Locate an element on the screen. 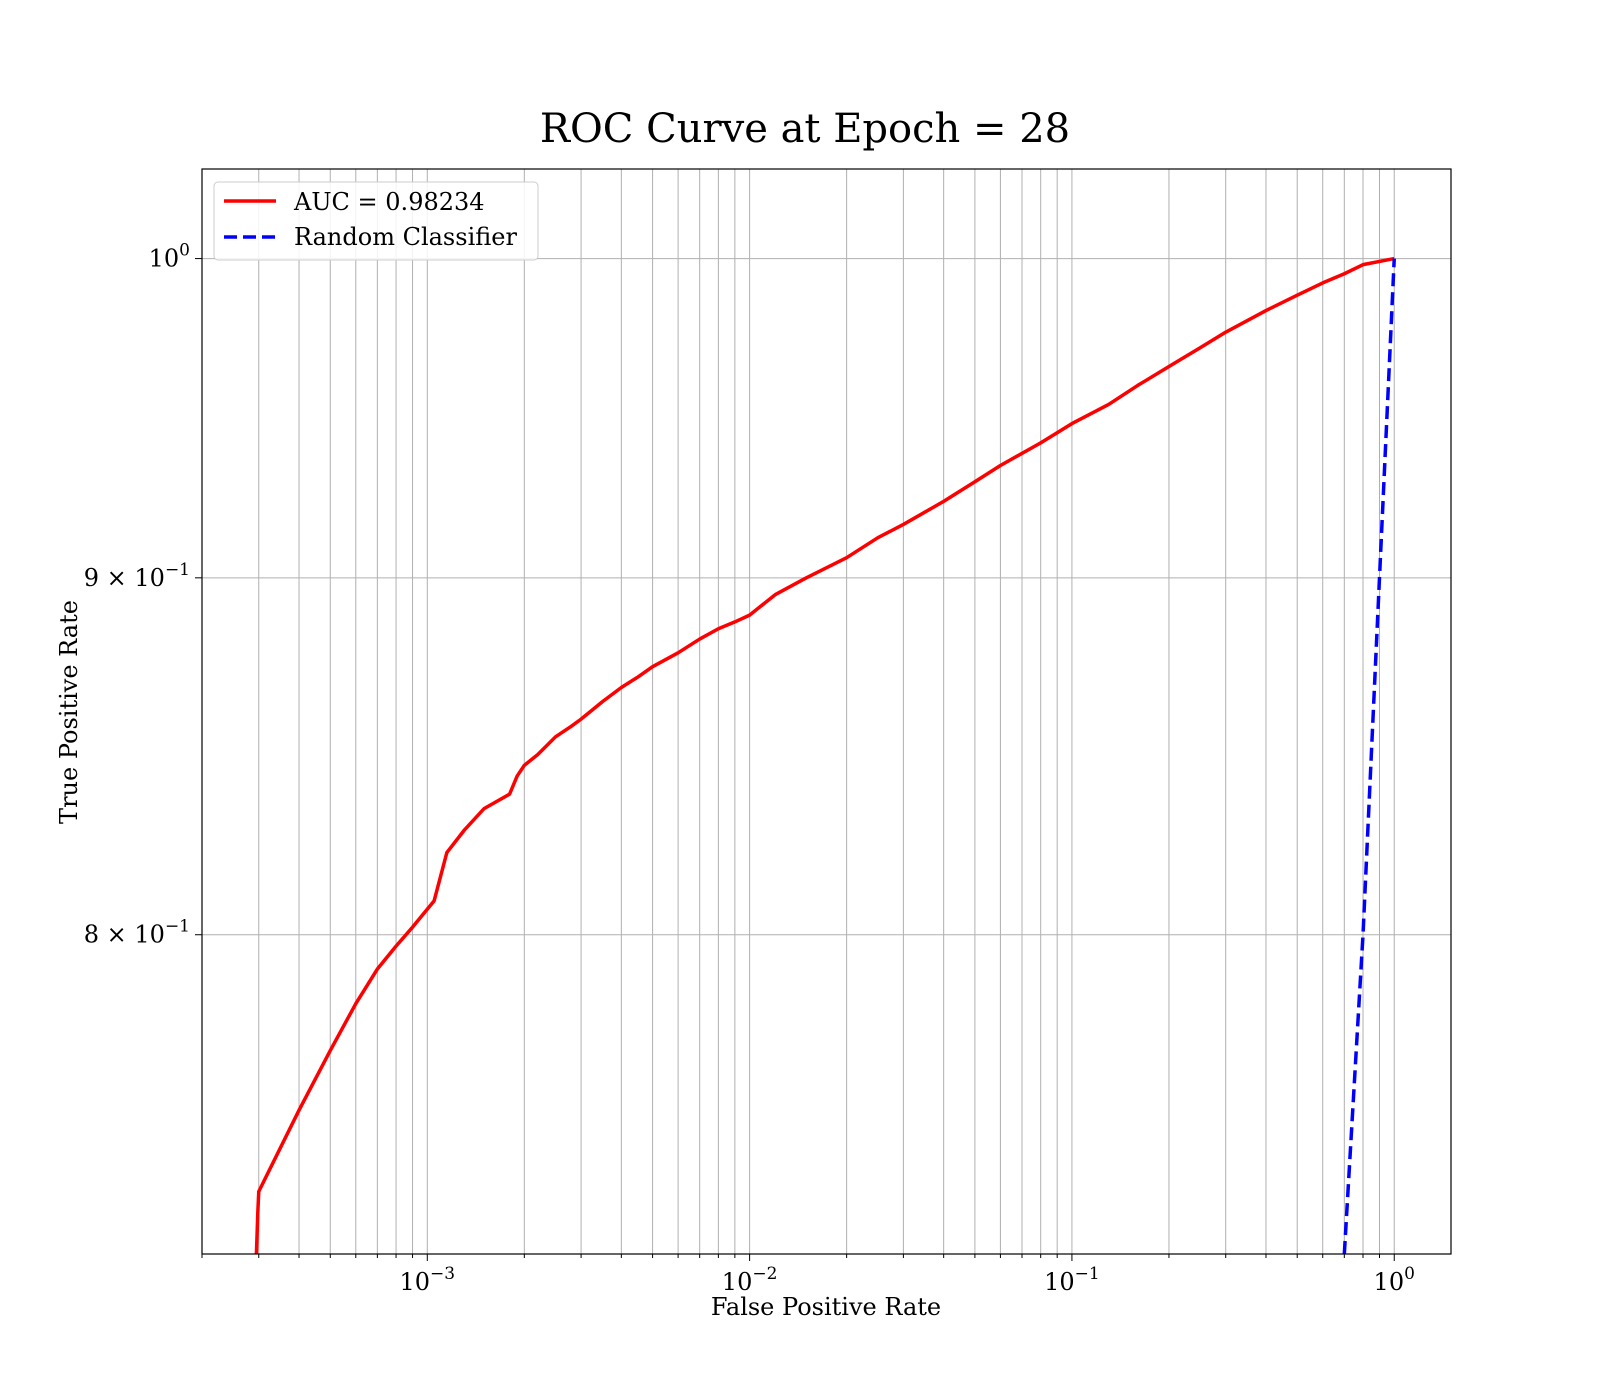  x-tick-label: 10⁻³ is located at coordinates (427, 1280).